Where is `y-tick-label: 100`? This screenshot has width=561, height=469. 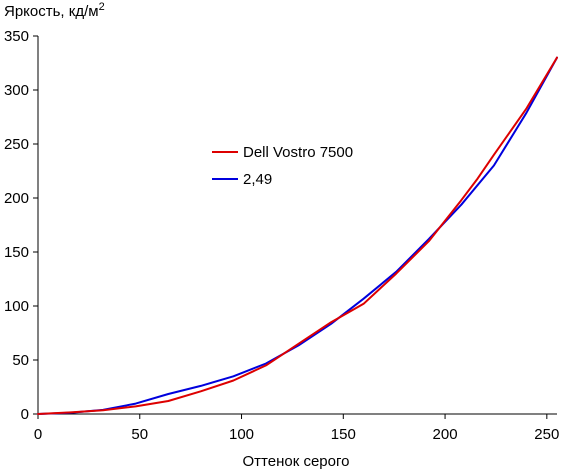
y-tick-label: 100 is located at coordinates (16, 306).